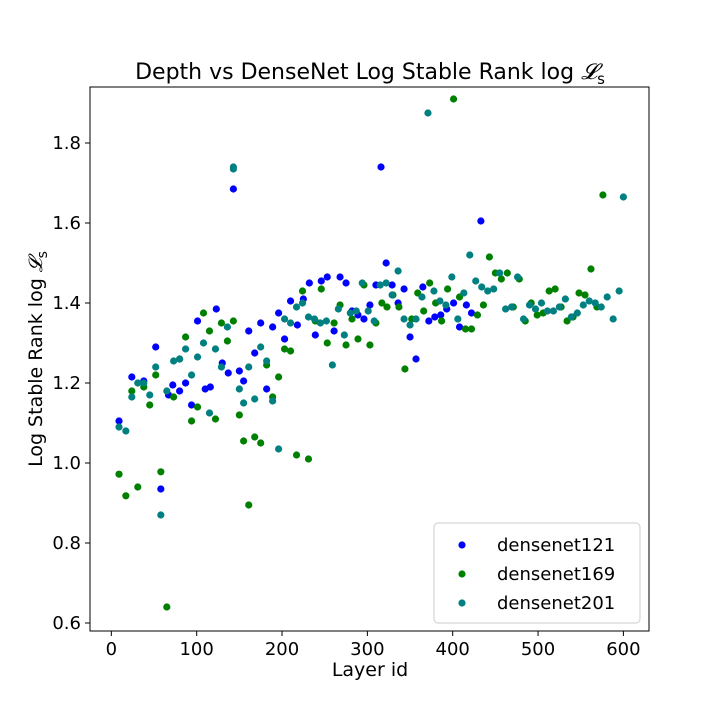  Describe the element at coordinates (66, 223) in the screenshot. I see `y-tick-label: 1.6` at that location.